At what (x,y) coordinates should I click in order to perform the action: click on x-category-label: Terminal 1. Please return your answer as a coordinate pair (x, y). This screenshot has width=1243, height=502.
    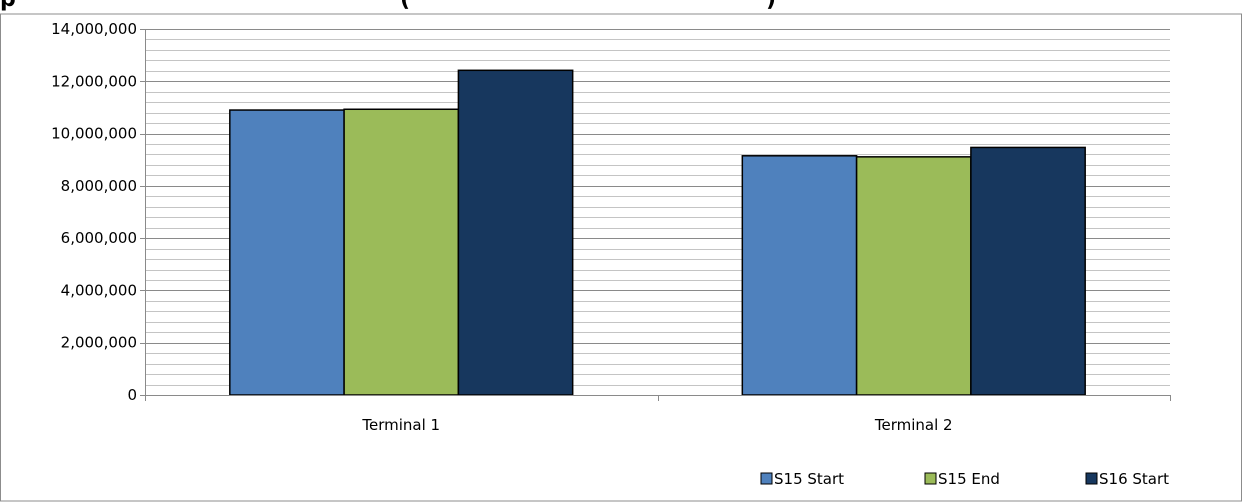
    Looking at the image, I should click on (400, 425).